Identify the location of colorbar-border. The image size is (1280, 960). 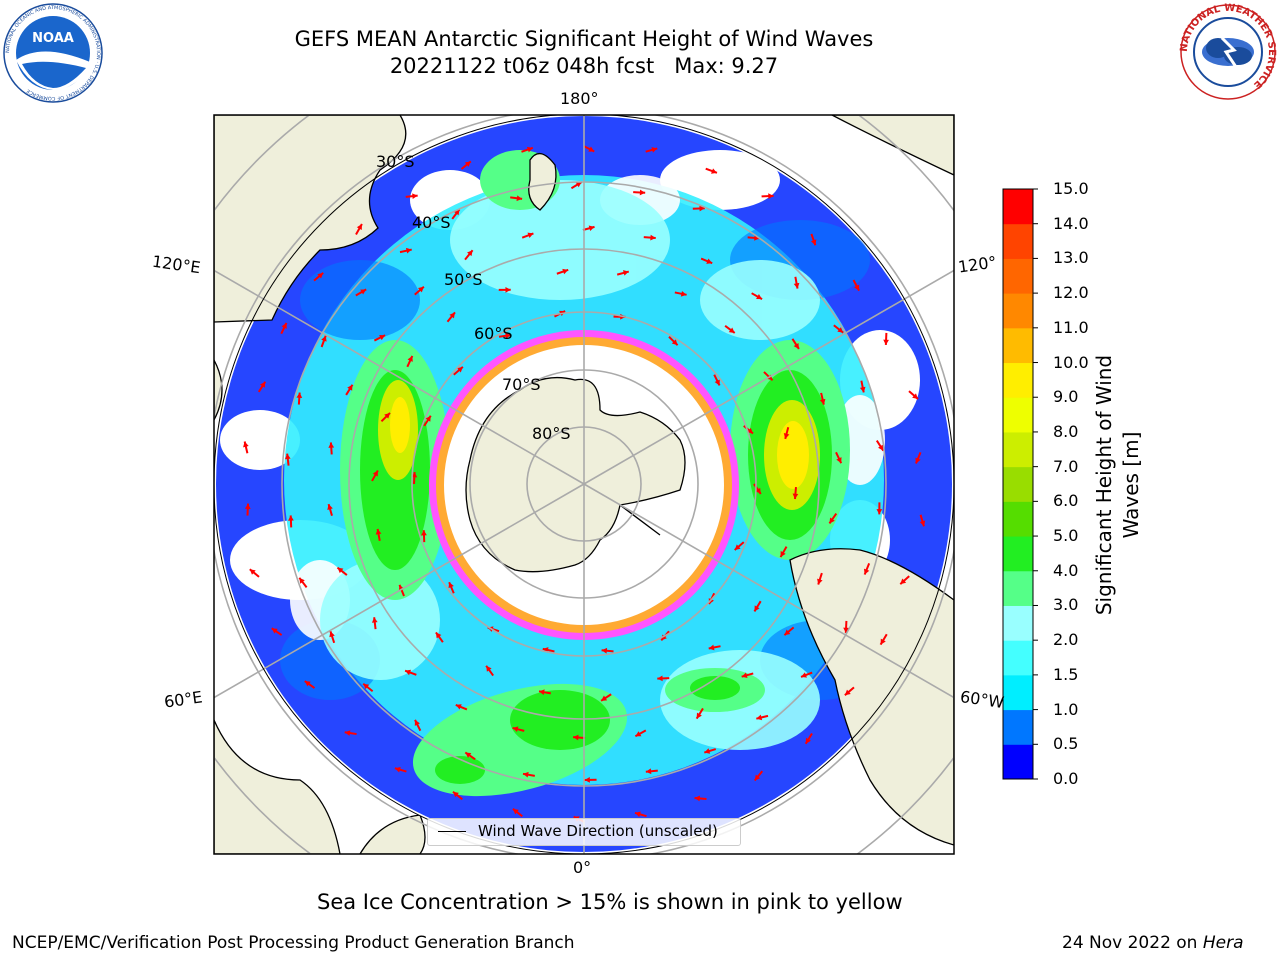
(1018, 484).